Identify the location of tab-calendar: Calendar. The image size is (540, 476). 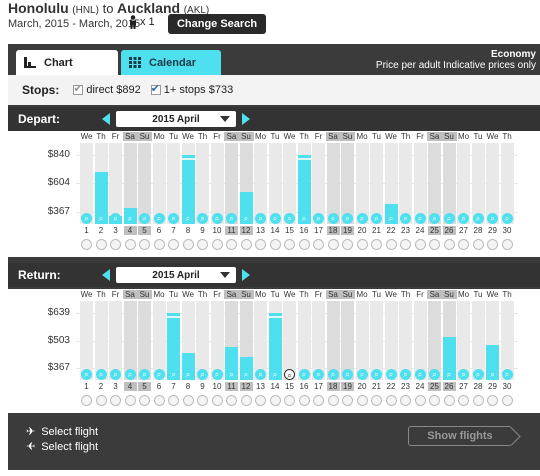
(171, 62).